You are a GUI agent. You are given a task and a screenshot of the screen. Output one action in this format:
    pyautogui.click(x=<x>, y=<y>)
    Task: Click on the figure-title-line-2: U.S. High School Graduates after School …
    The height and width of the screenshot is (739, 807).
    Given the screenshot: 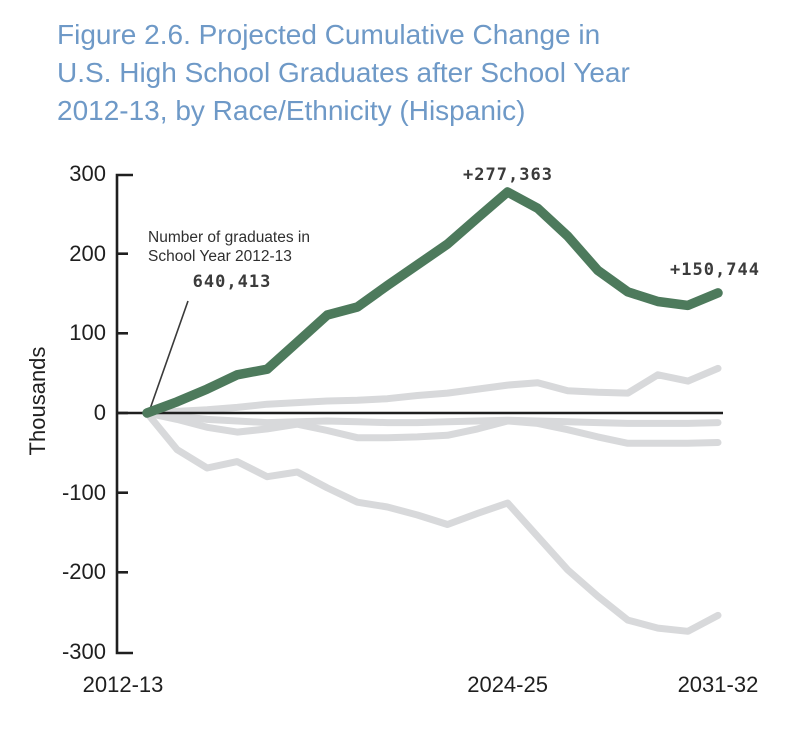 What is the action you would take?
    pyautogui.click(x=343, y=72)
    